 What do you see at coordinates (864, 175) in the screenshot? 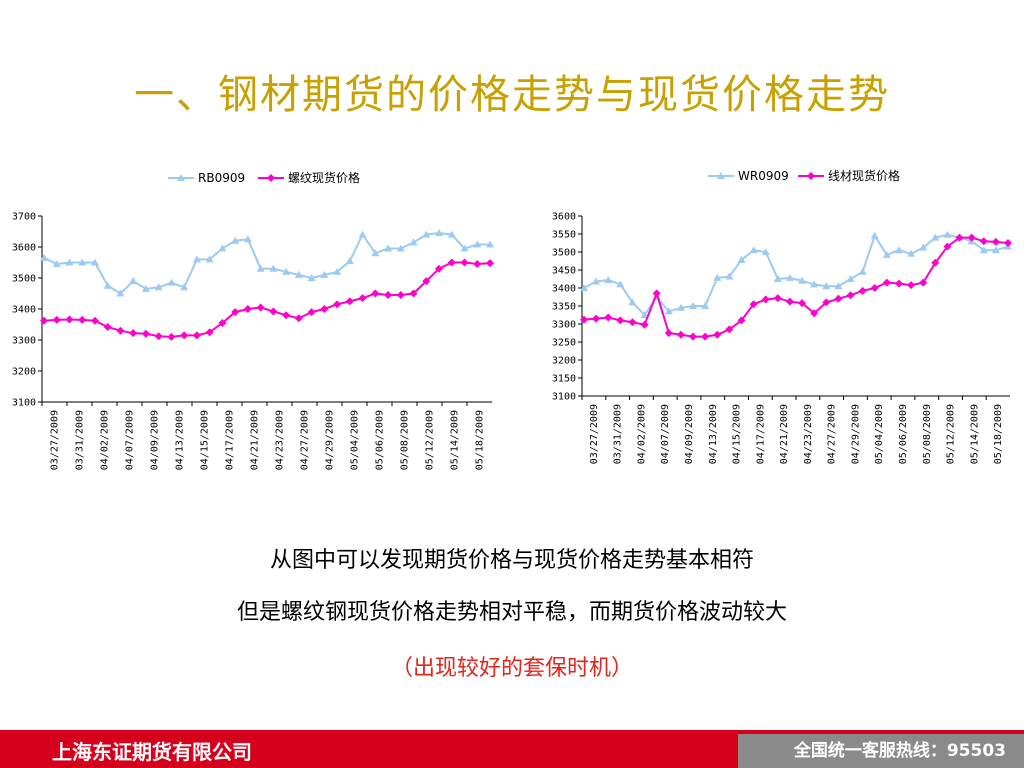
I see `legend-label-1: 线材现货价格` at bounding box center [864, 175].